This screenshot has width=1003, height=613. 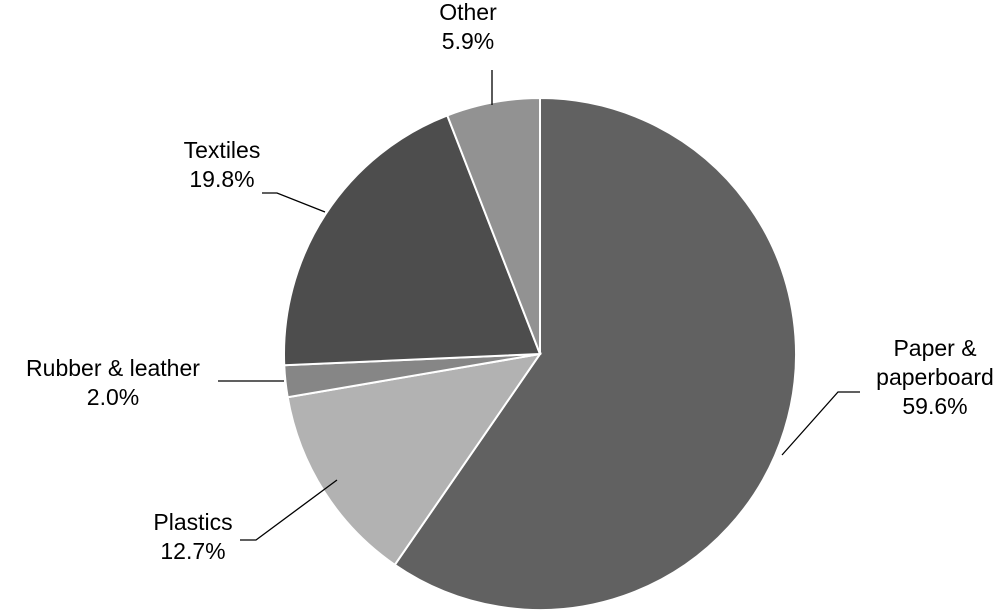 What do you see at coordinates (222, 164) in the screenshot?
I see `slice-label: Textiles 19.8%` at bounding box center [222, 164].